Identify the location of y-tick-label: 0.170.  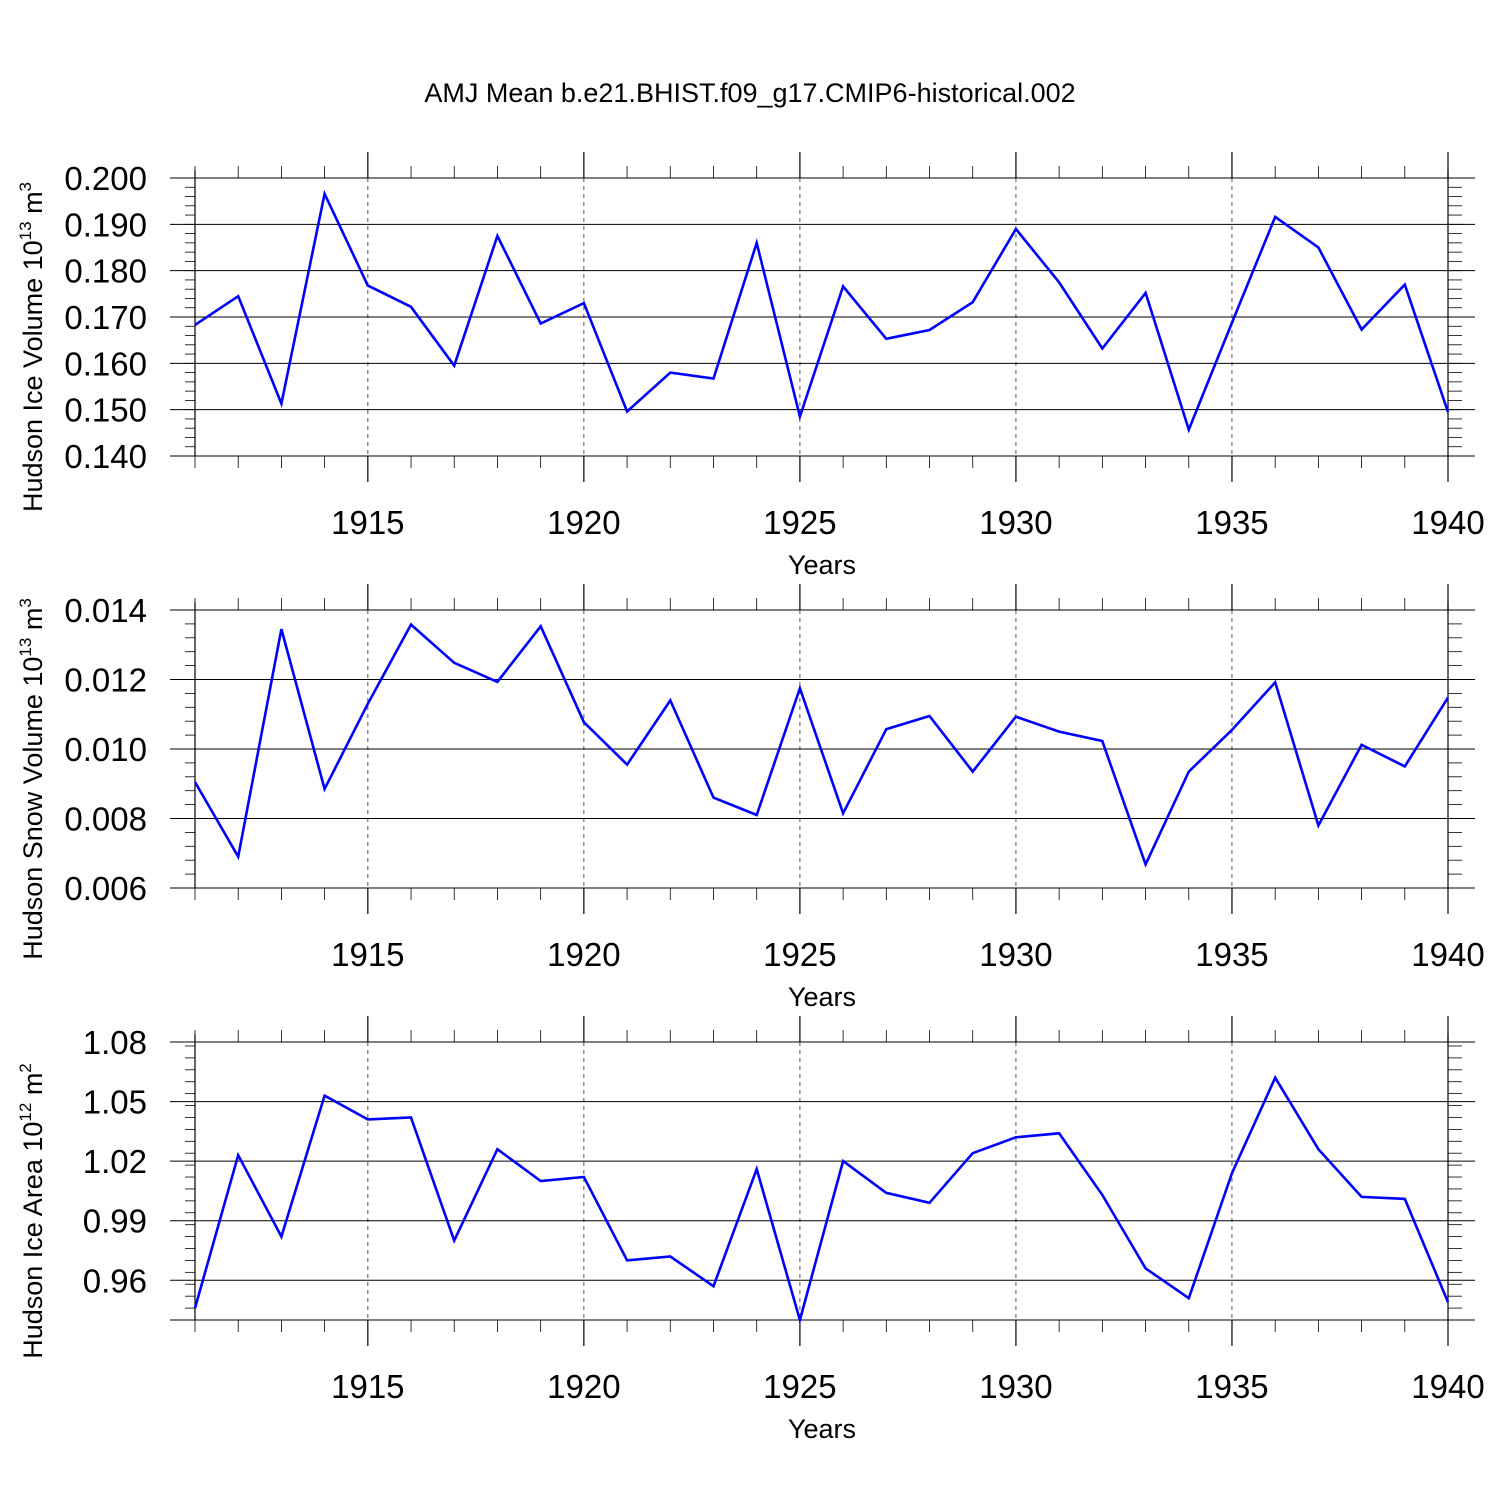
(105, 317).